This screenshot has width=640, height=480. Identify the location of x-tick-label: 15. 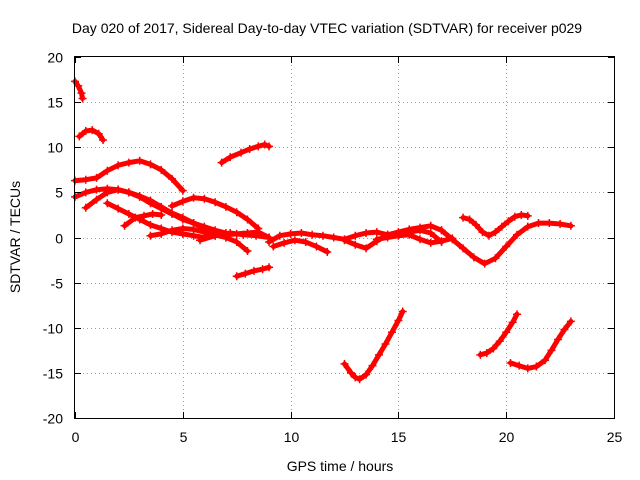
(399, 437).